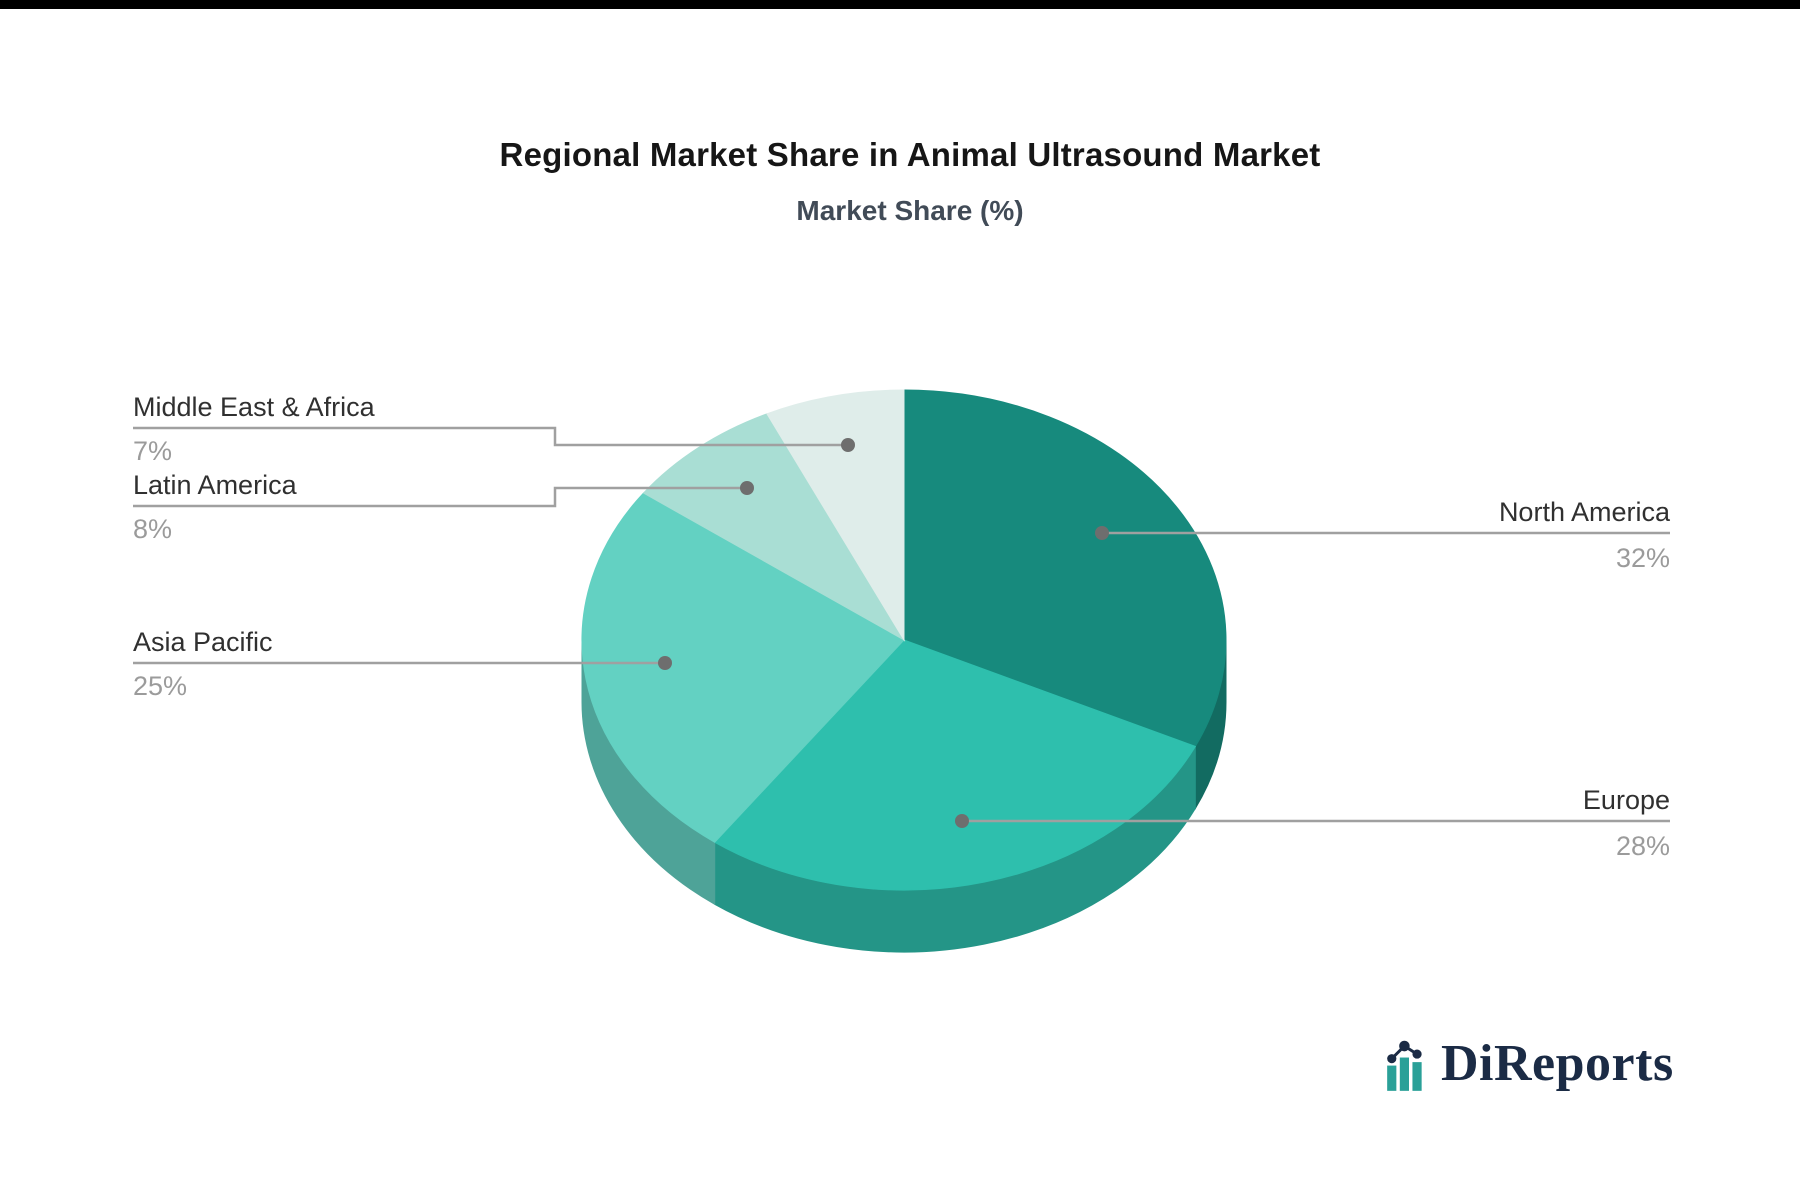 The image size is (1800, 1196). Describe the element at coordinates (955, 765) in the screenshot. I see `pie-slice-europe` at that location.